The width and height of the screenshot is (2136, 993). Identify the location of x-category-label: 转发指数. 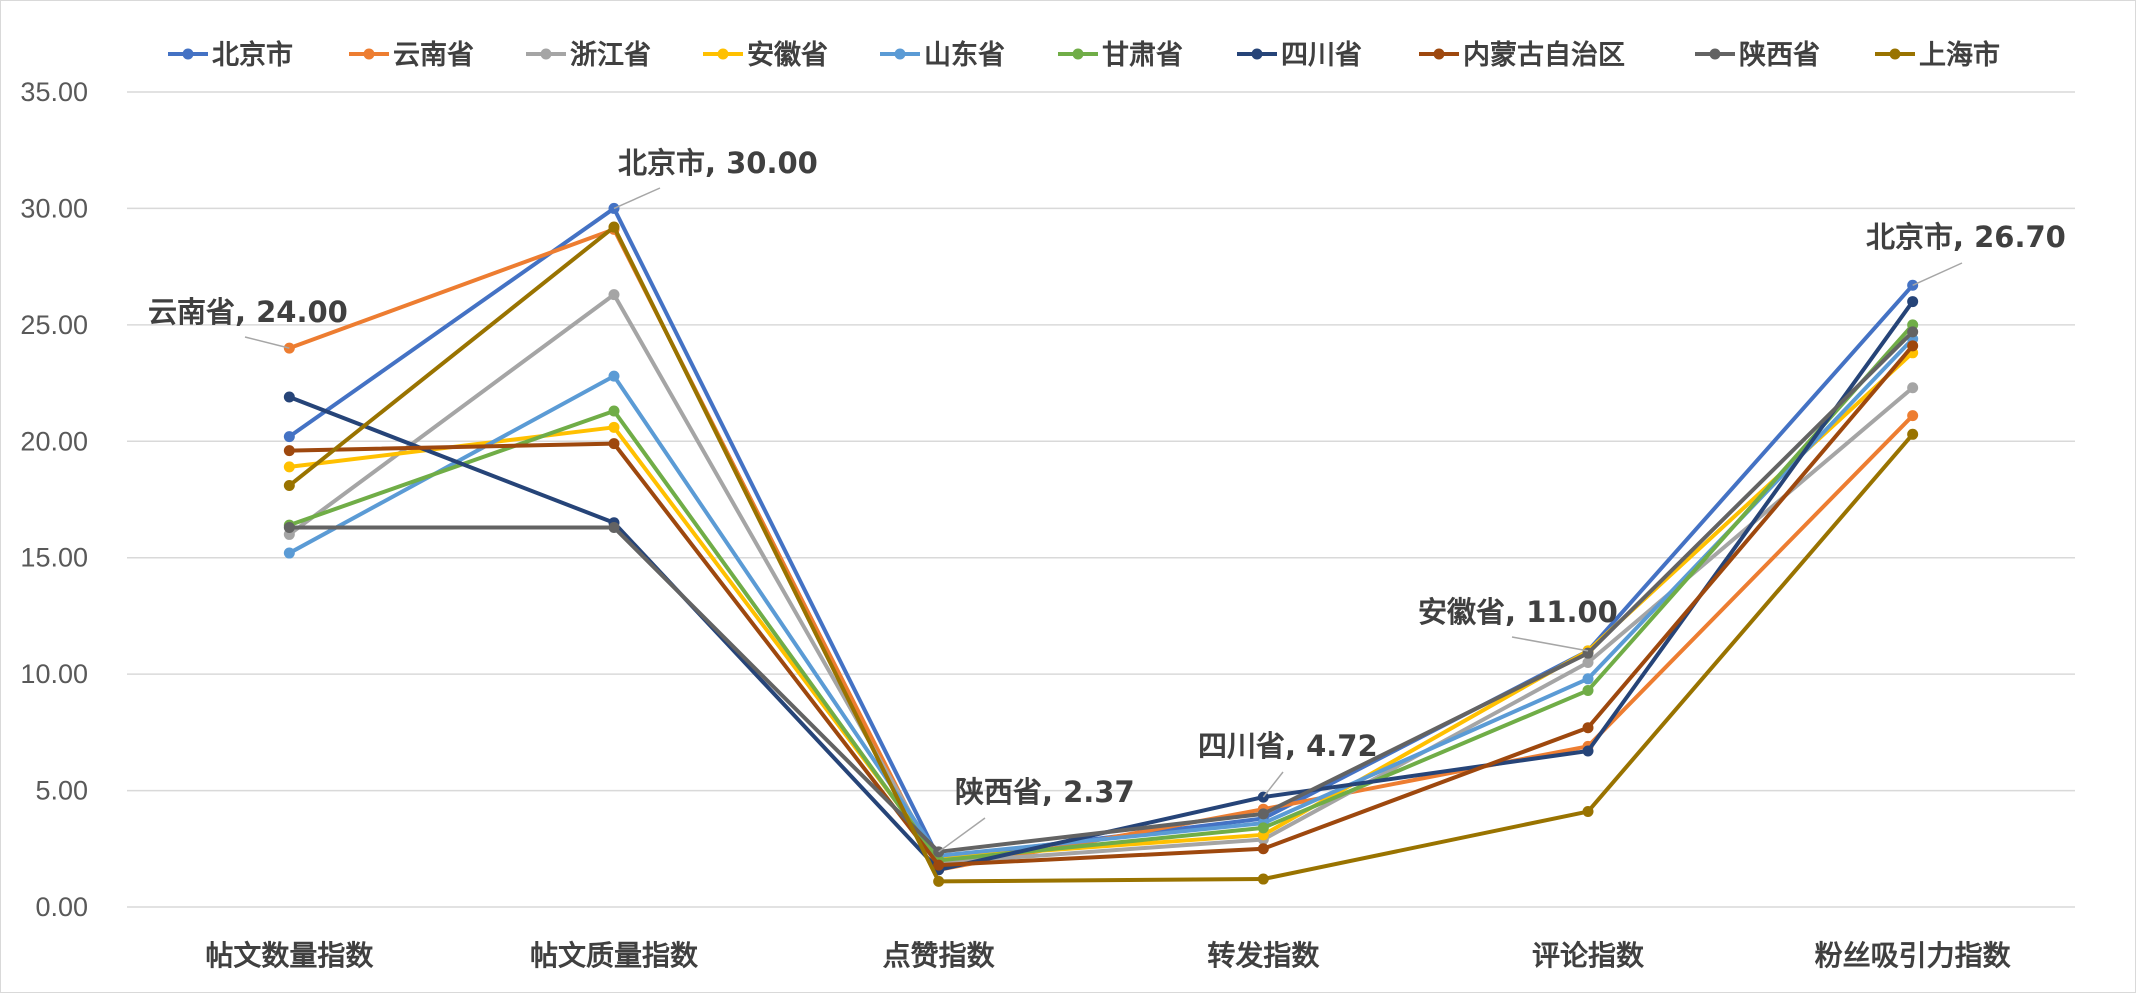
(1263, 955).